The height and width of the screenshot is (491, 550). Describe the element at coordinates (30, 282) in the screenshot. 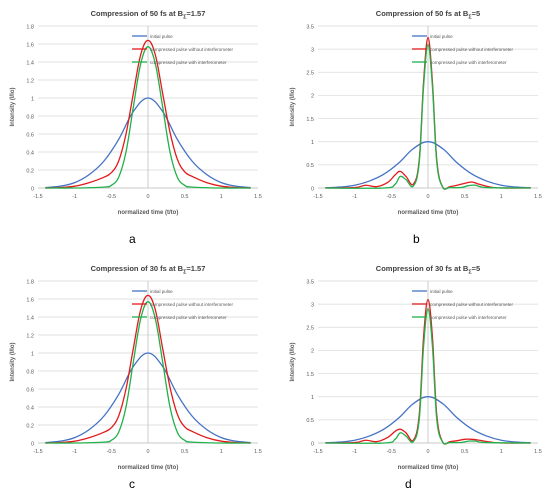

I see `y-tick-label-c-9: 1.8` at that location.